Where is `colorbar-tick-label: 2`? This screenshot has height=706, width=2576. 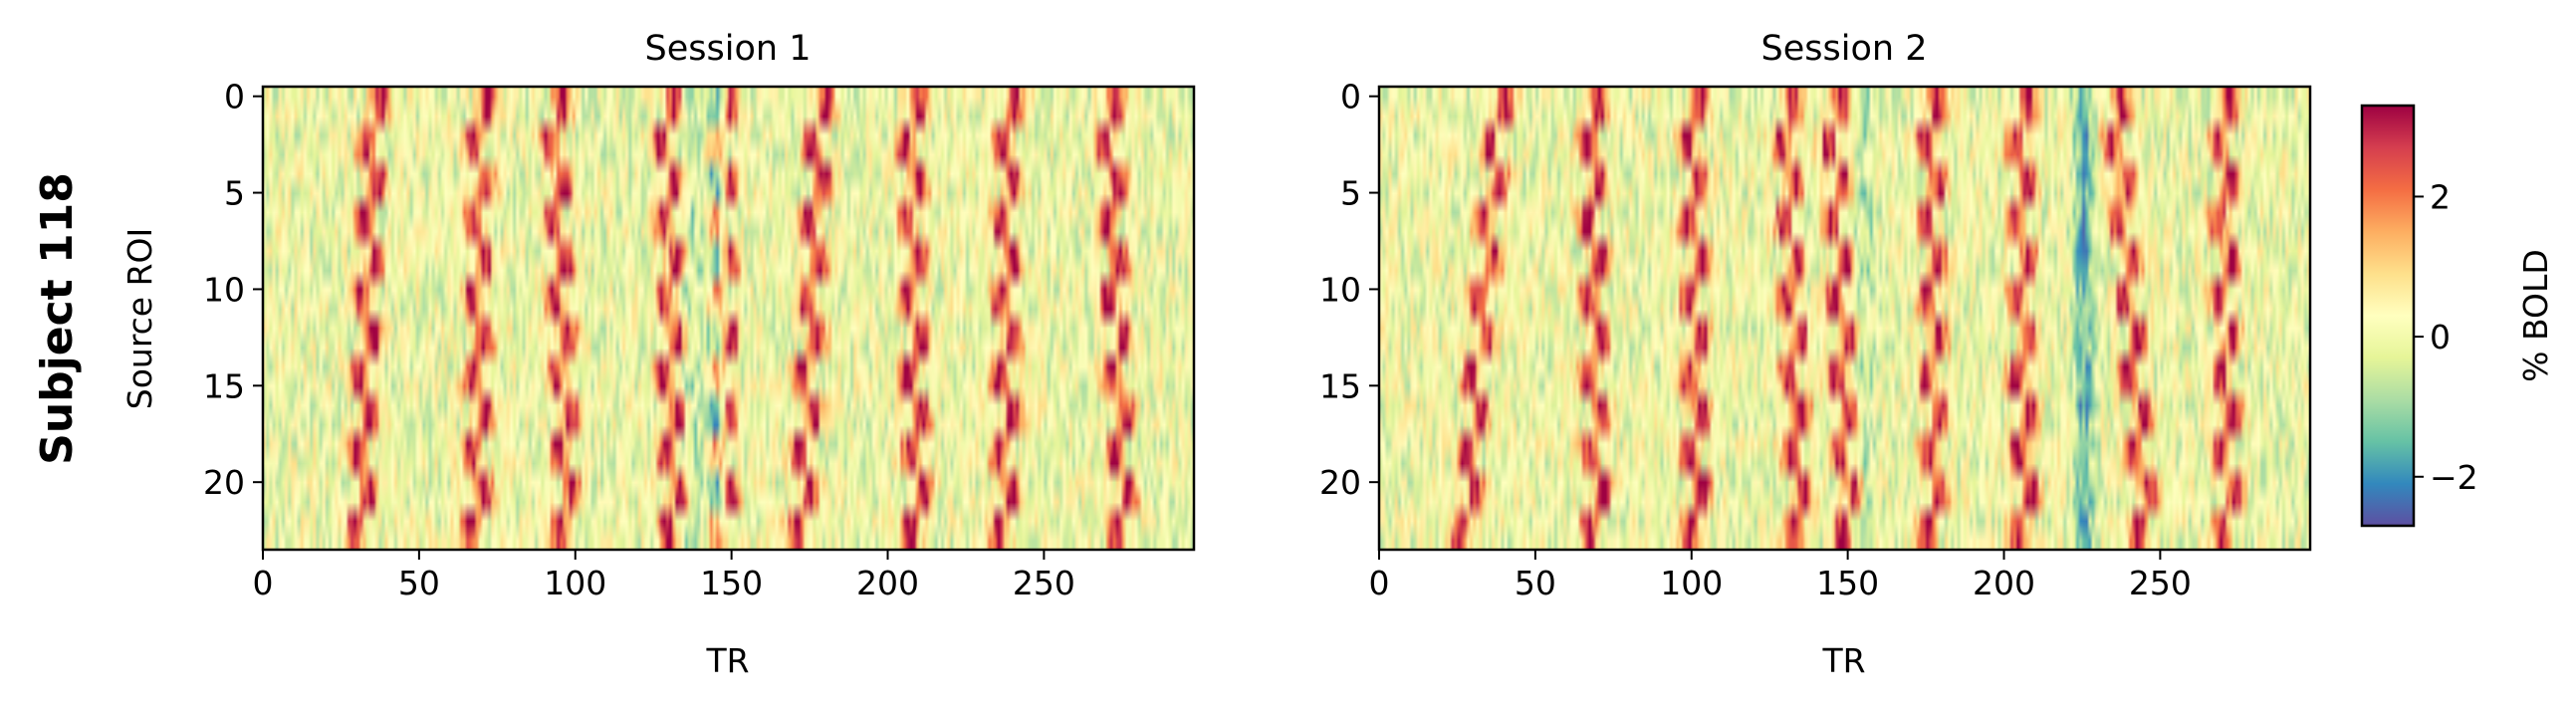 colorbar-tick-label: 2 is located at coordinates (2440, 196).